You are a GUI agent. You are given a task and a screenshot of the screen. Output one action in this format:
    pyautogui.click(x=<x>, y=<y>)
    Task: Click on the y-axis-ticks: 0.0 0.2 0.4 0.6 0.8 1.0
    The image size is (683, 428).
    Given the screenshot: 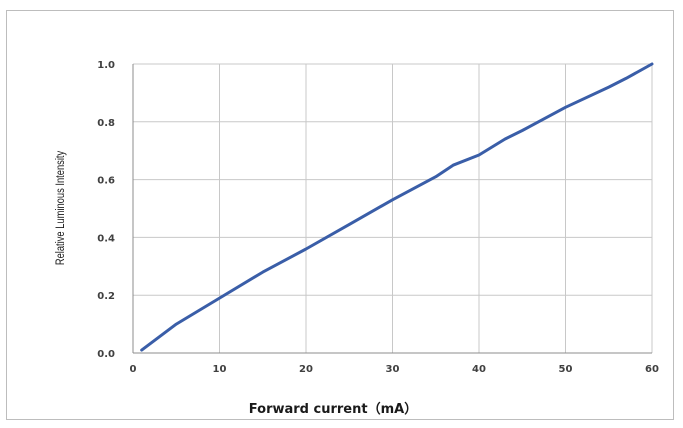 What is the action you would take?
    pyautogui.click(x=106, y=210)
    